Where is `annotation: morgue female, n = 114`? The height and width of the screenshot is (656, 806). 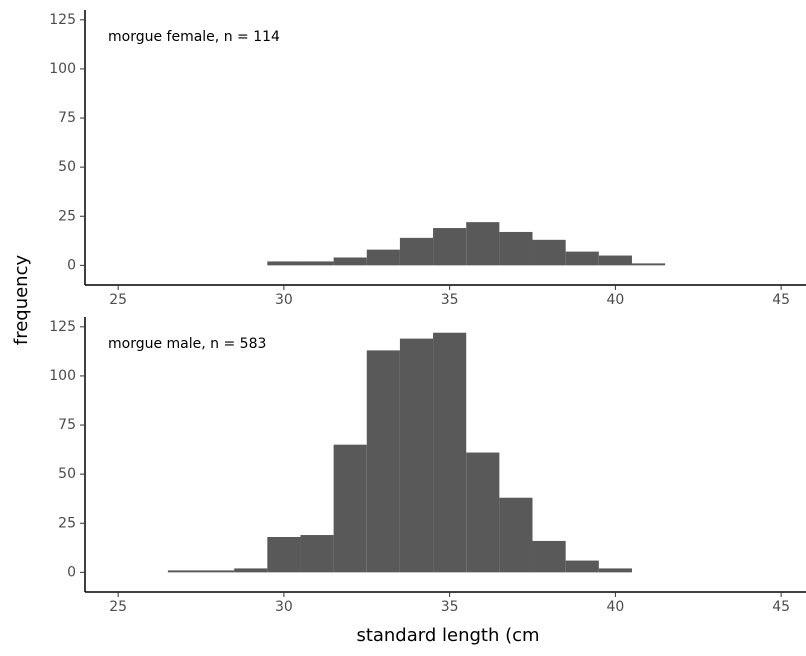
annotation: morgue female, n = 114 is located at coordinates (194, 37).